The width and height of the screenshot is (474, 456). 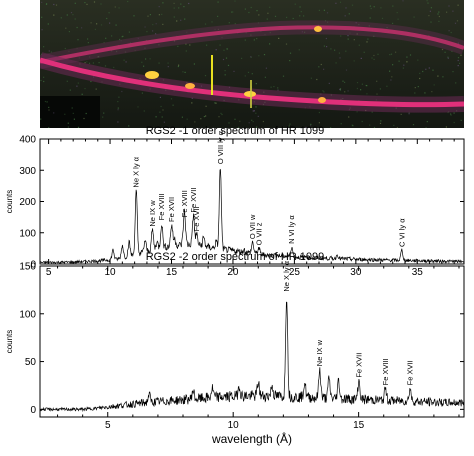 I want to click on lower-trace, so click(x=252, y=82).